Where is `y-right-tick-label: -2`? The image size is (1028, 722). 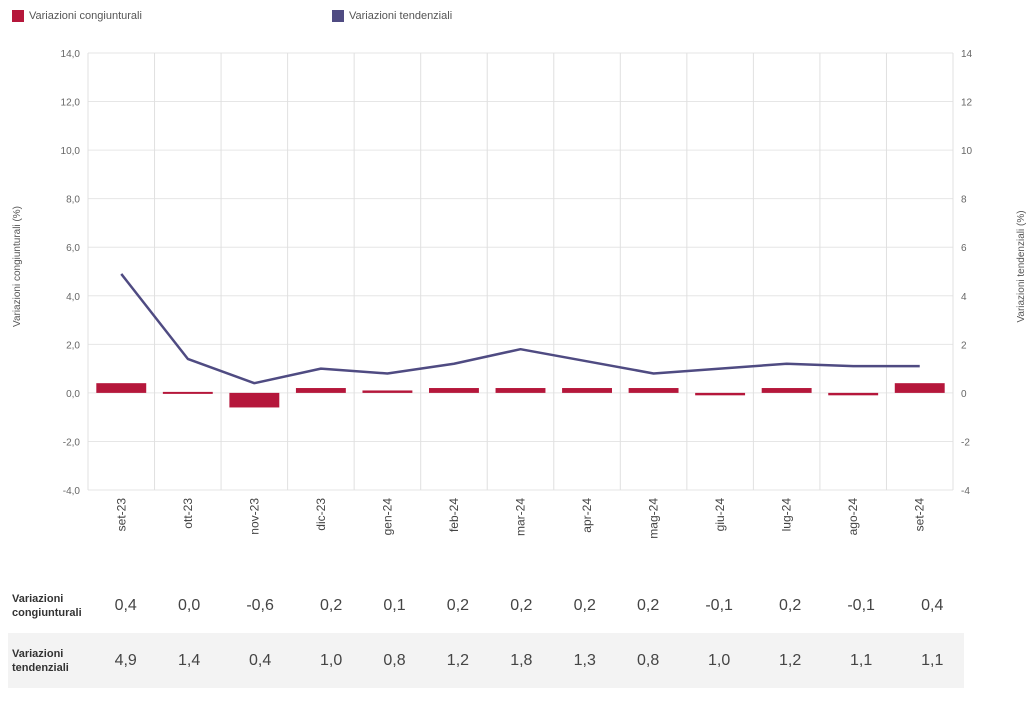 y-right-tick-label: -2 is located at coordinates (965, 442).